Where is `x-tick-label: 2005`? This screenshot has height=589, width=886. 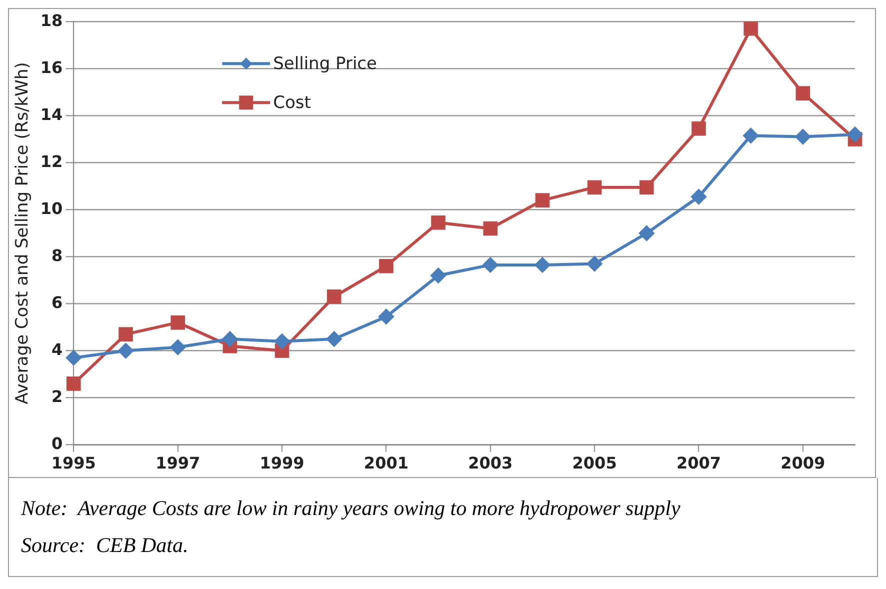 x-tick-label: 2005 is located at coordinates (594, 463).